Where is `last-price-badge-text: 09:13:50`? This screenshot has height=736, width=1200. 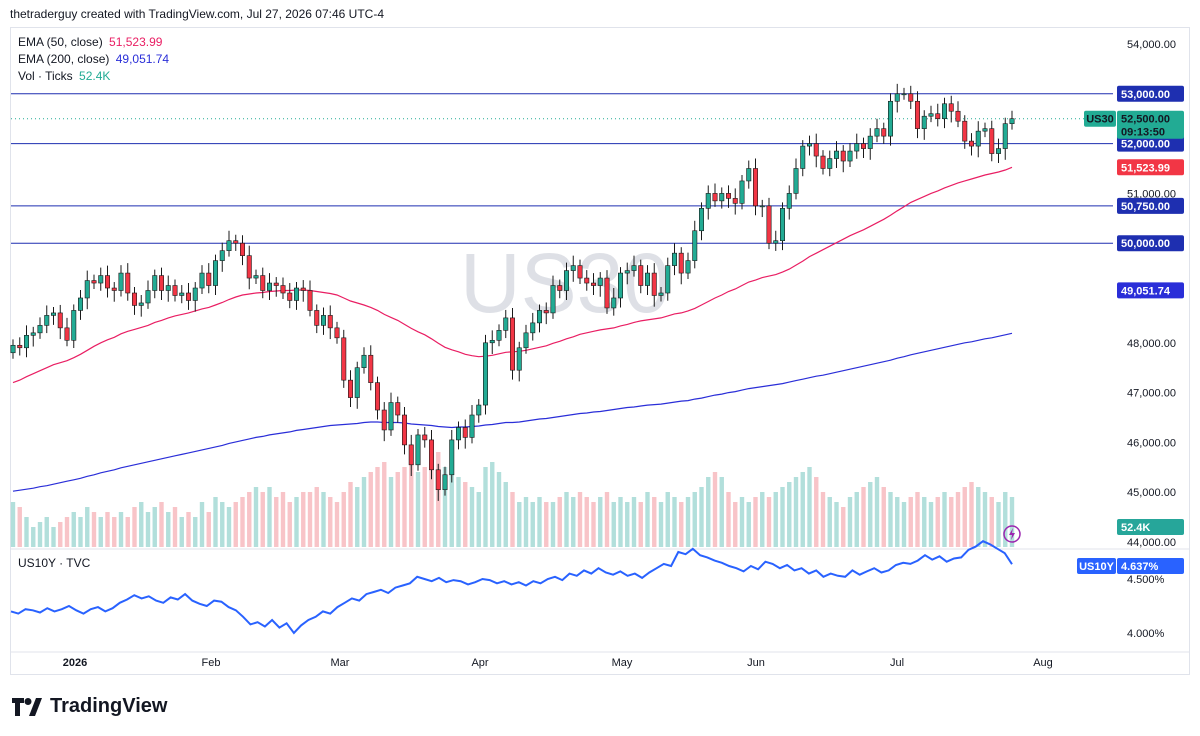
last-price-badge-text: 09:13:50 is located at coordinates (1143, 133).